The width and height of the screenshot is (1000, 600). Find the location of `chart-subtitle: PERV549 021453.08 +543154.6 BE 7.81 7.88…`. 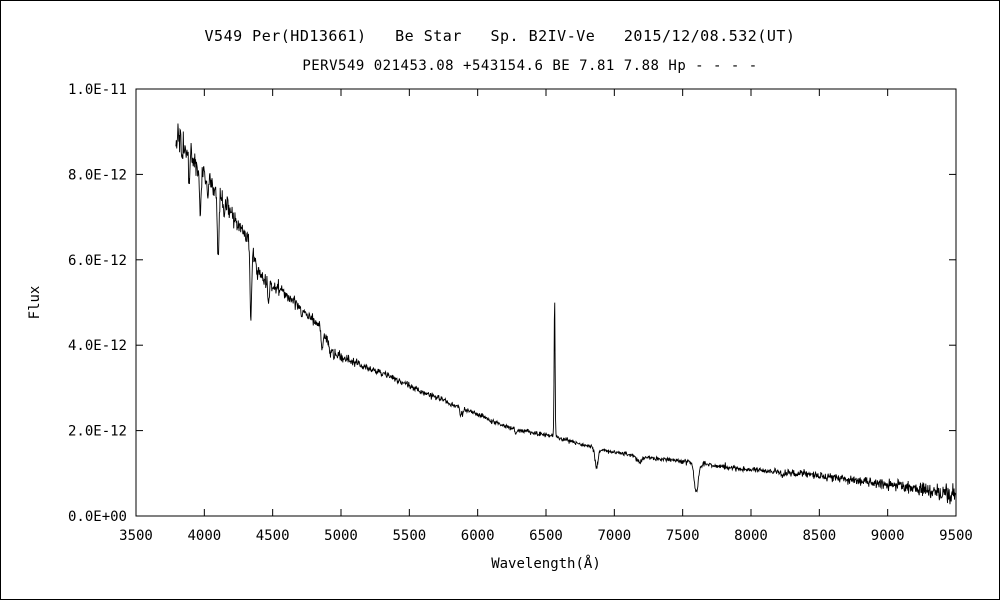

chart-subtitle: PERV549 021453.08 +543154.6 BE 7.81 7.88… is located at coordinates (530, 66).